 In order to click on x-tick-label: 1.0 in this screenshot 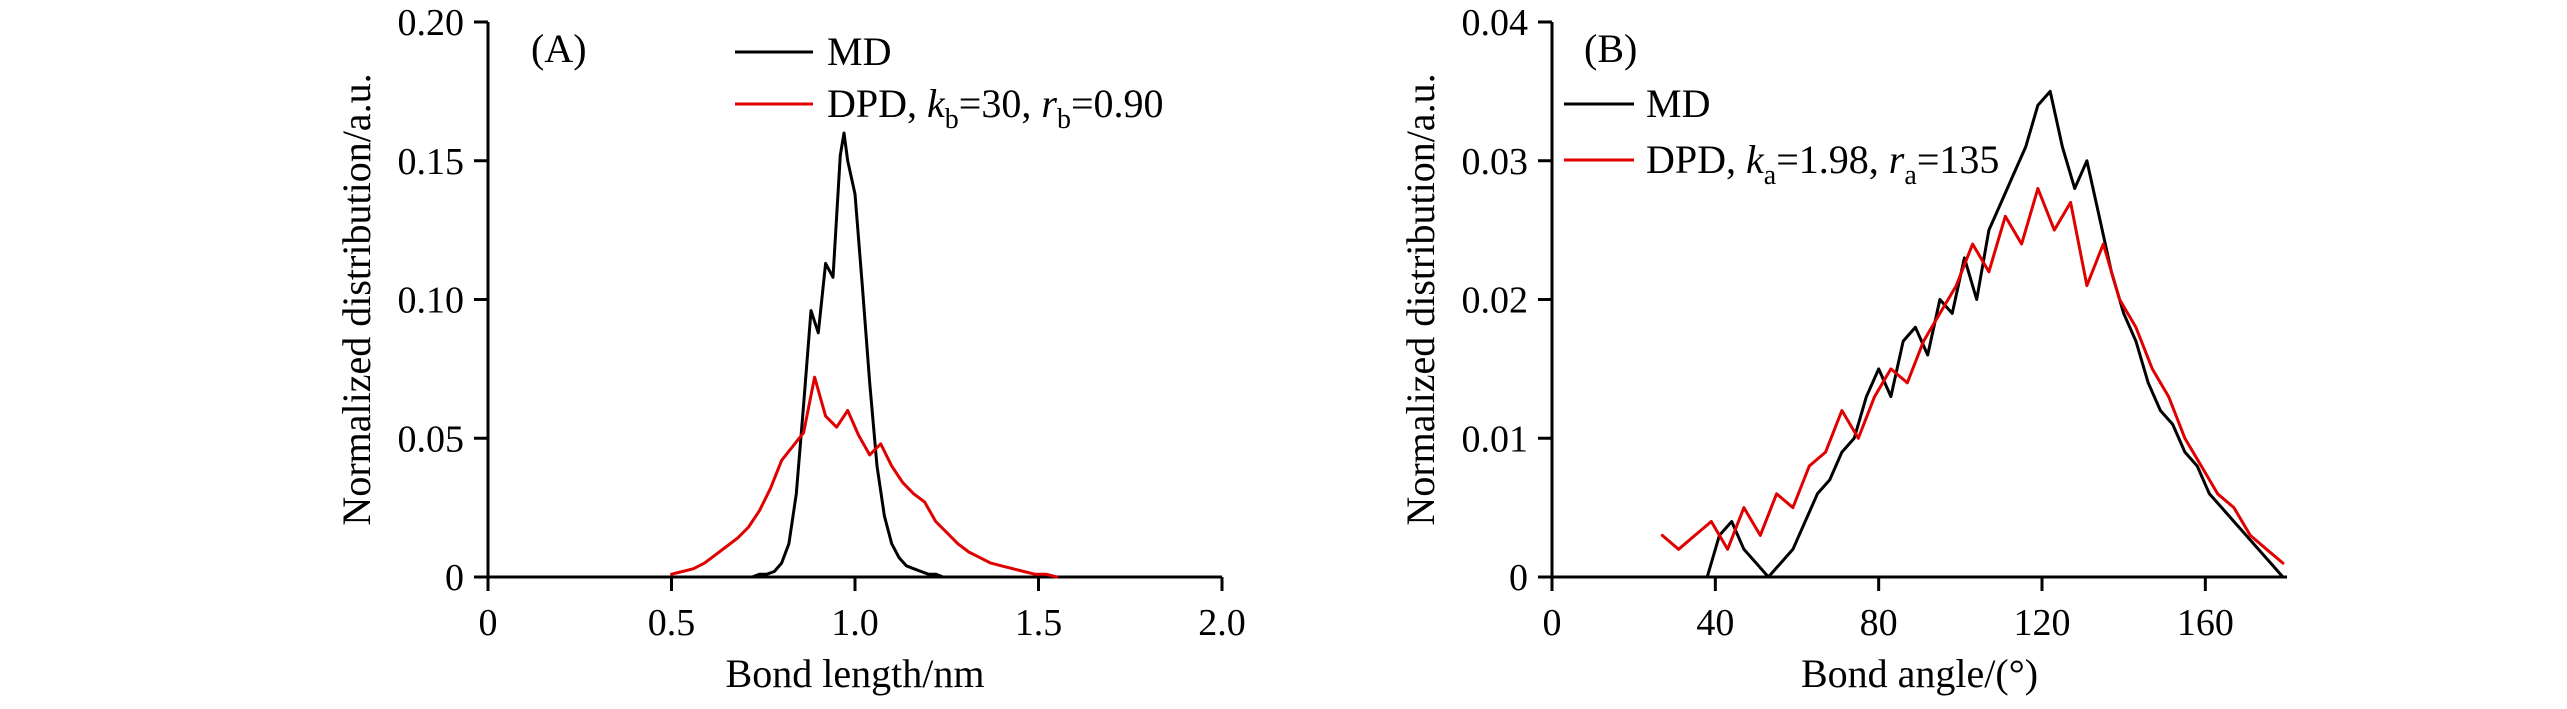, I will do `click(855, 623)`.